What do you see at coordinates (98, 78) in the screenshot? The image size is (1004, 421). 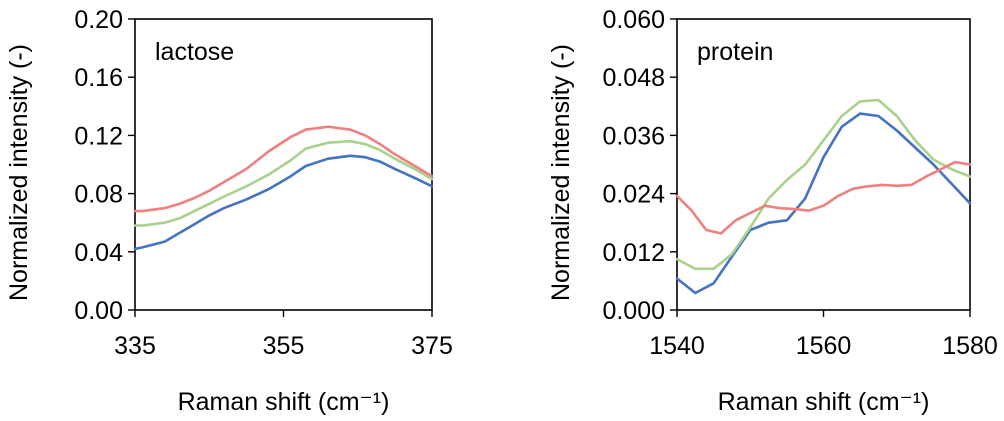 I see `y-tick-label: 0.16` at bounding box center [98, 78].